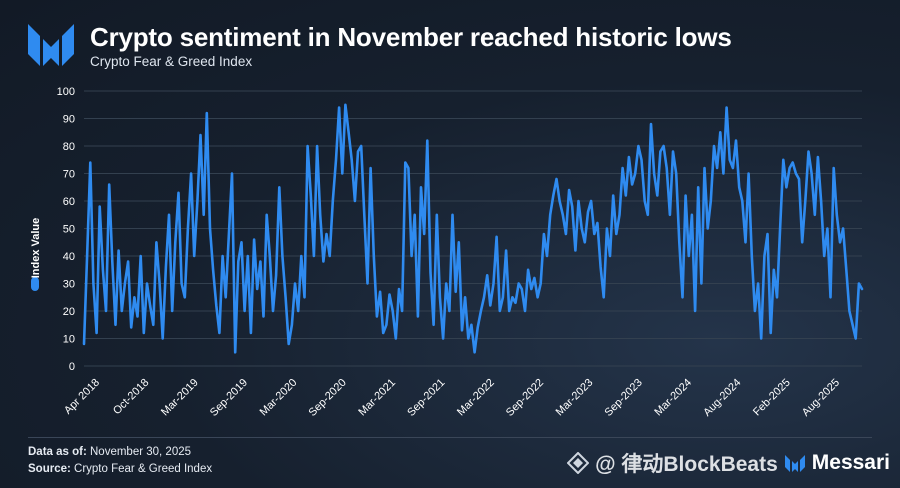 Image resolution: width=900 pixels, height=488 pixels. I want to click on legend-swatch, so click(35, 284).